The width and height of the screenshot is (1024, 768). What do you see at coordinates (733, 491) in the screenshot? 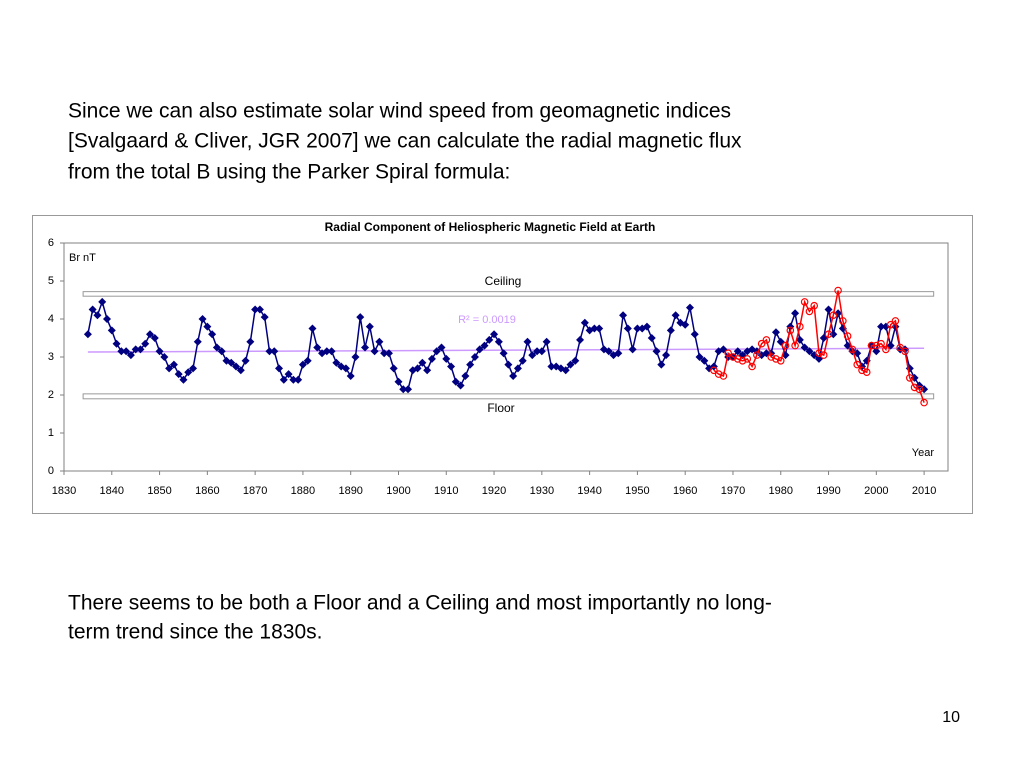
I see `x-tick-label: 1970` at bounding box center [733, 491].